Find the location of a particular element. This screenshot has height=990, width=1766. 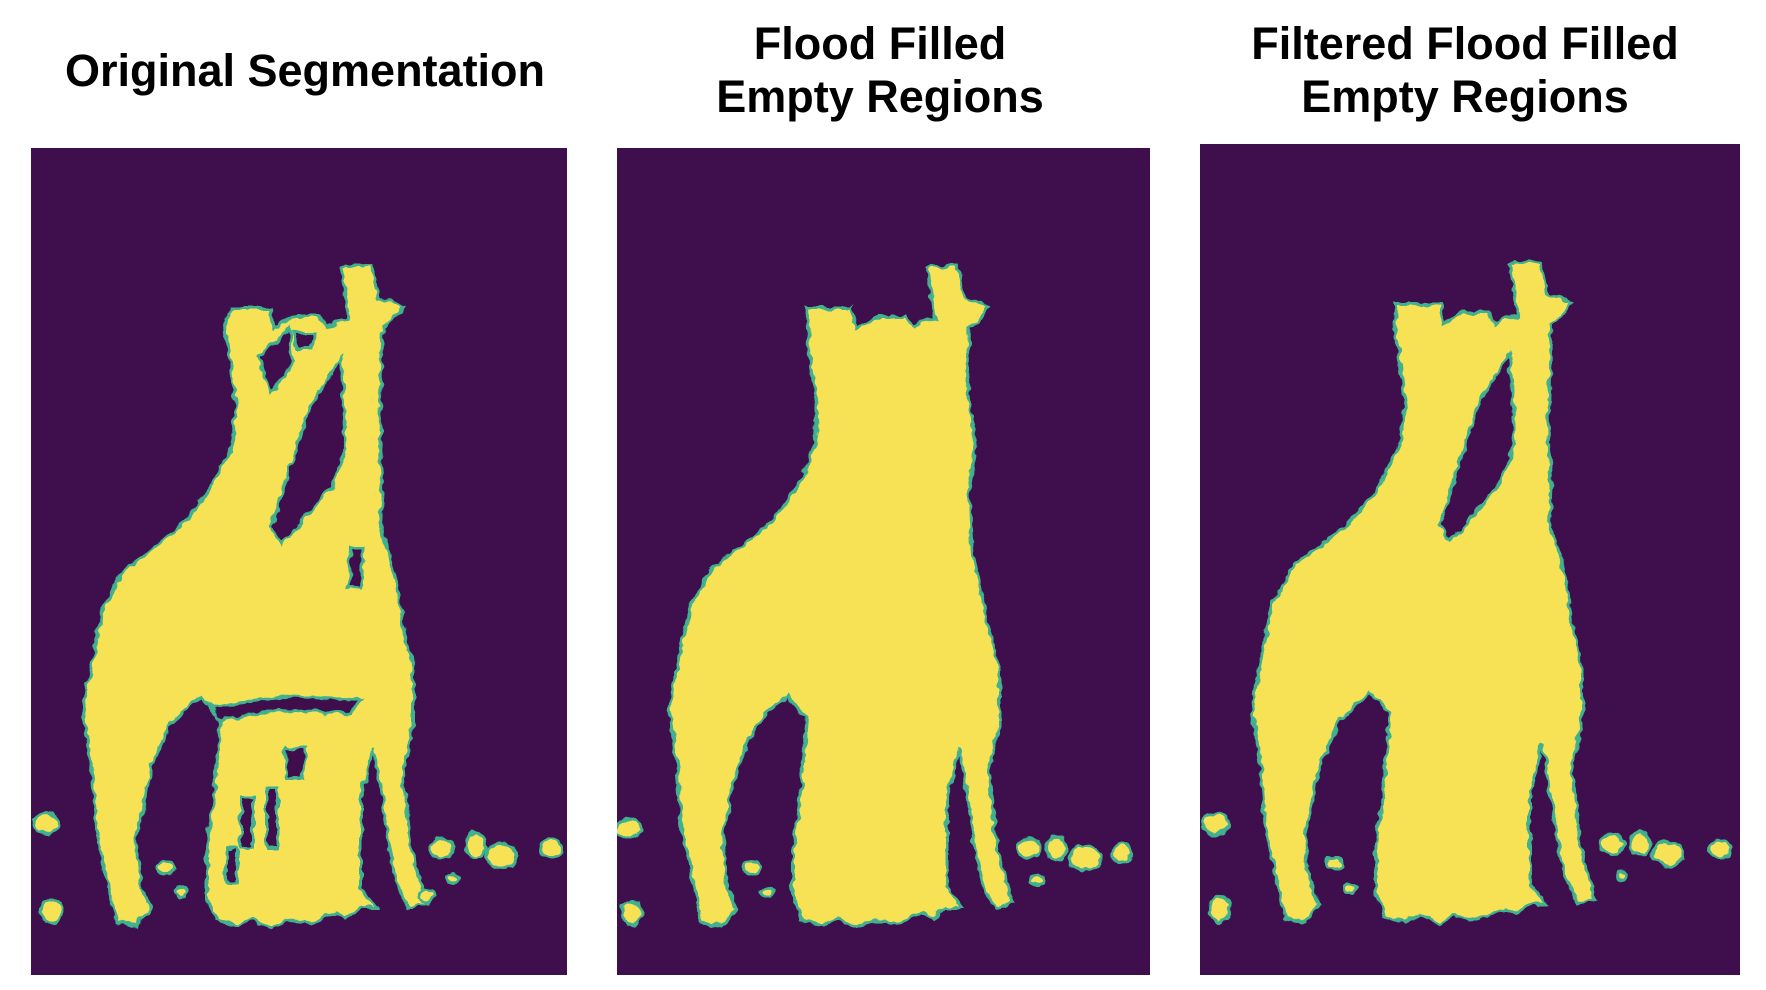

panel-title-filtered-line1: Filtered Flood Filled is located at coordinates (1465, 43).